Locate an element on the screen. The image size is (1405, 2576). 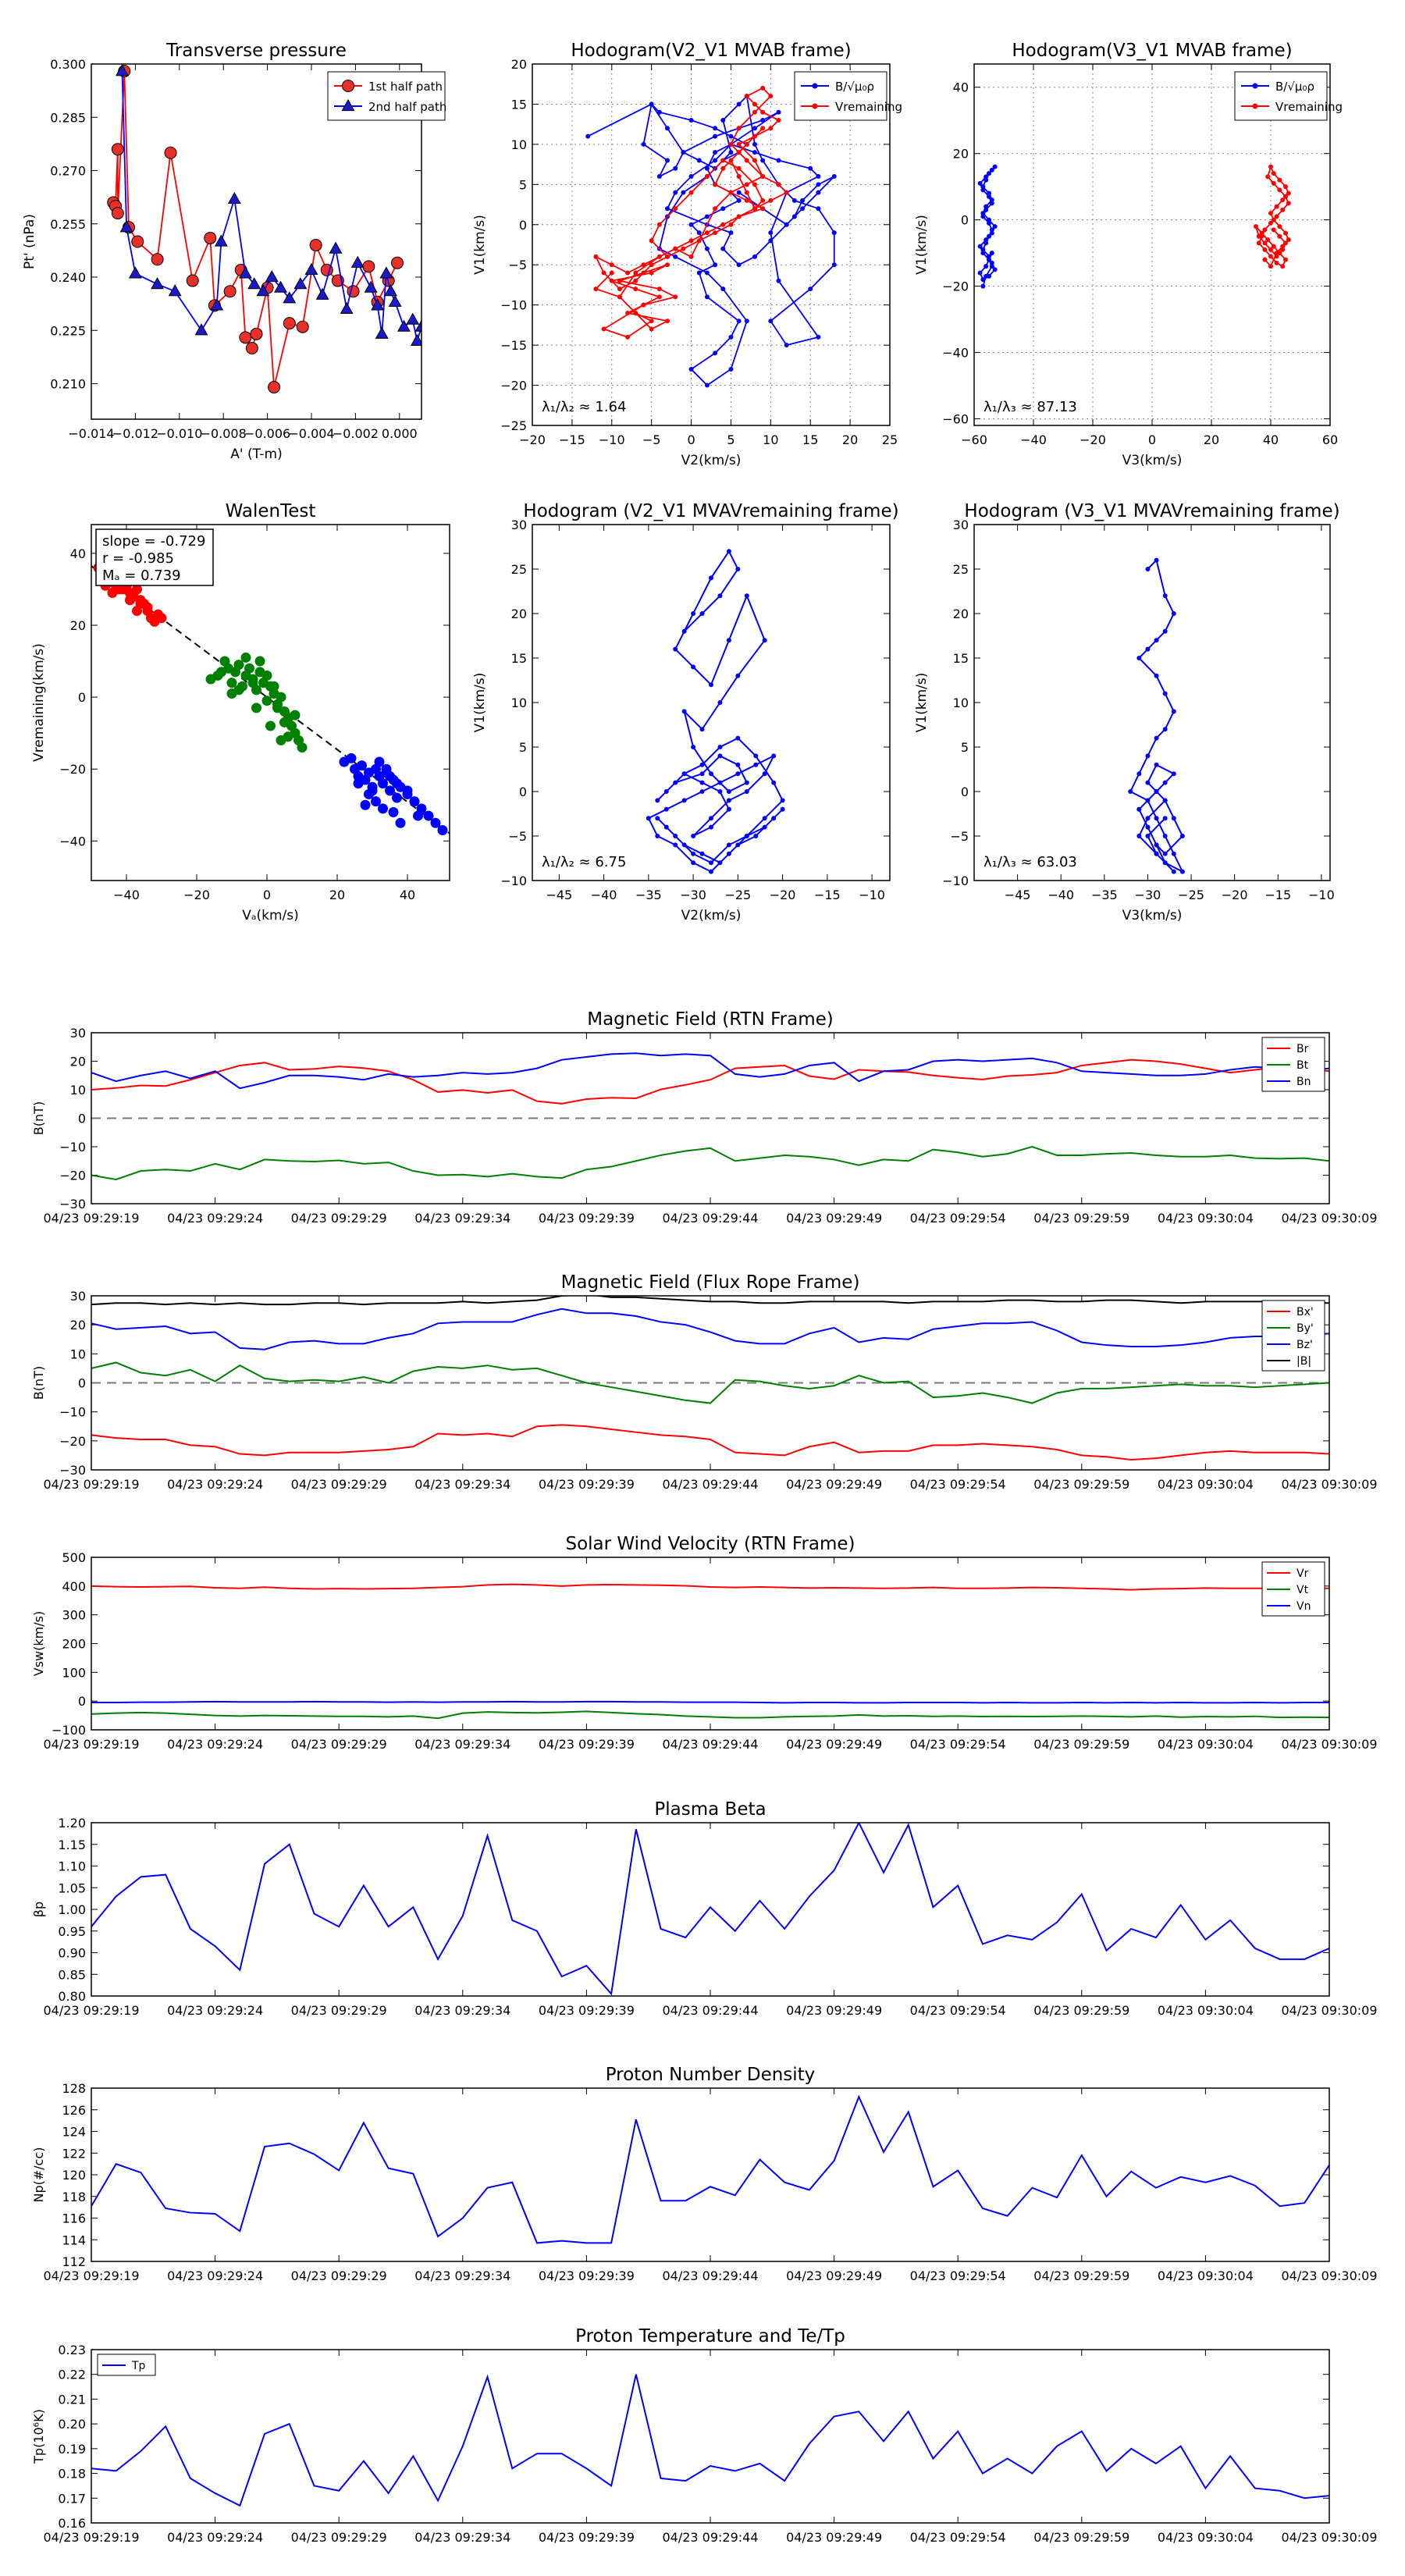
vsw-frame is located at coordinates (711, 1644).